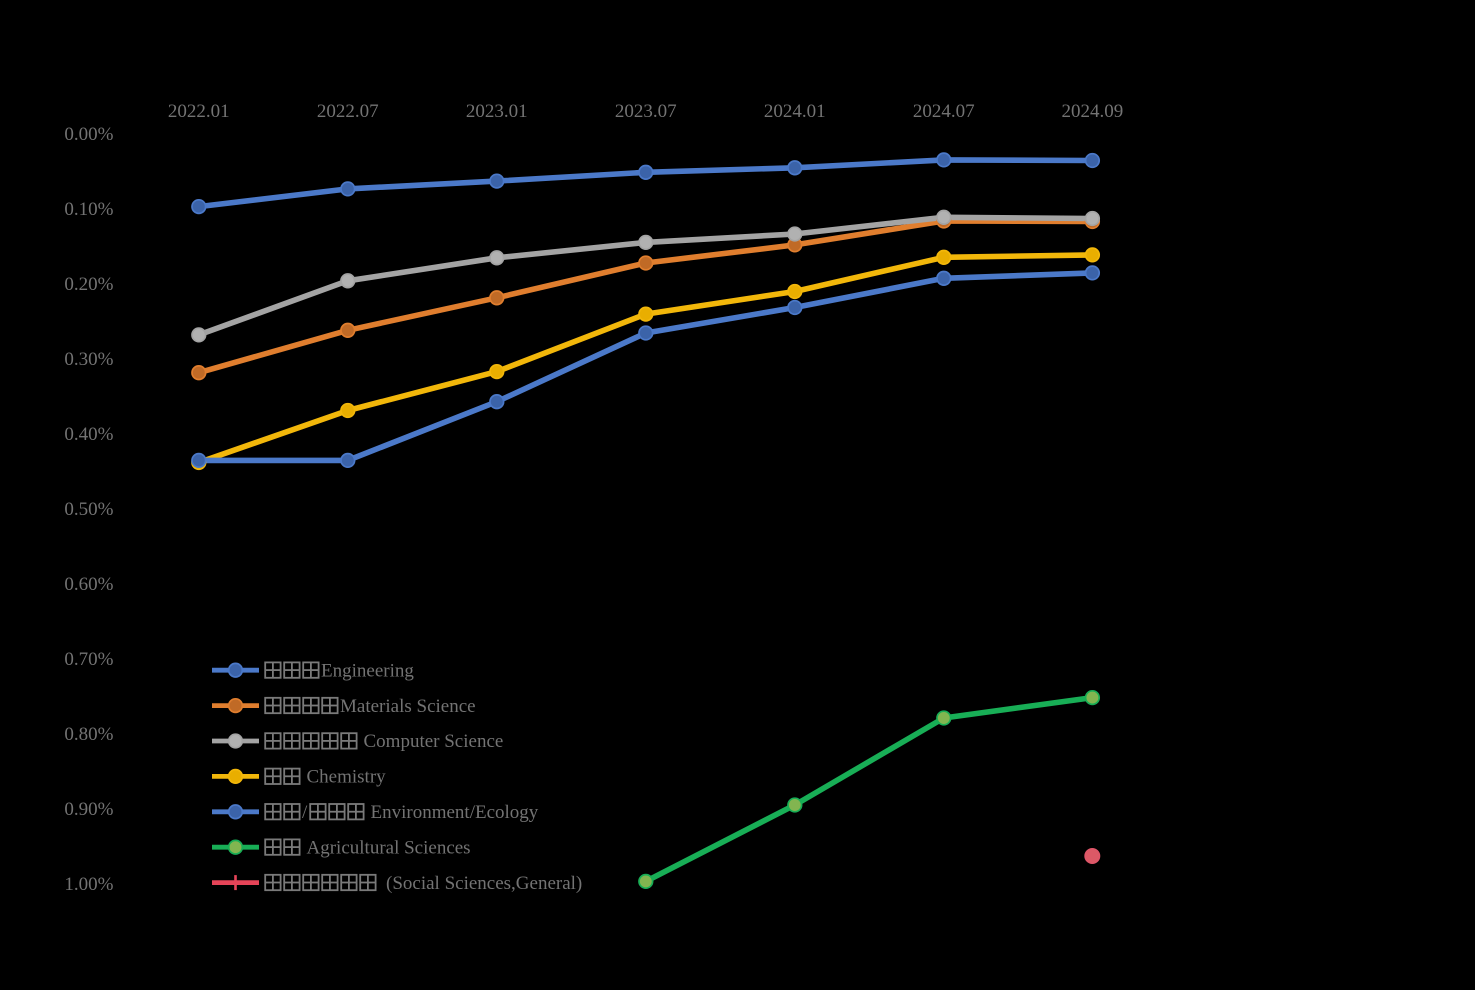 The height and width of the screenshot is (990, 1475). What do you see at coordinates (88, 884) in the screenshot?
I see `svg-text: 1.00%` at bounding box center [88, 884].